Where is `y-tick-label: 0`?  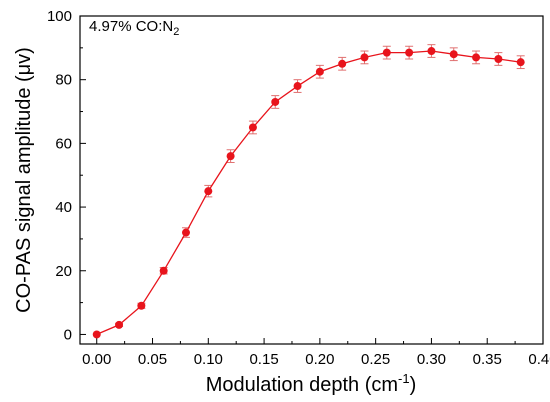
y-tick-label: 0 is located at coordinates (68, 334).